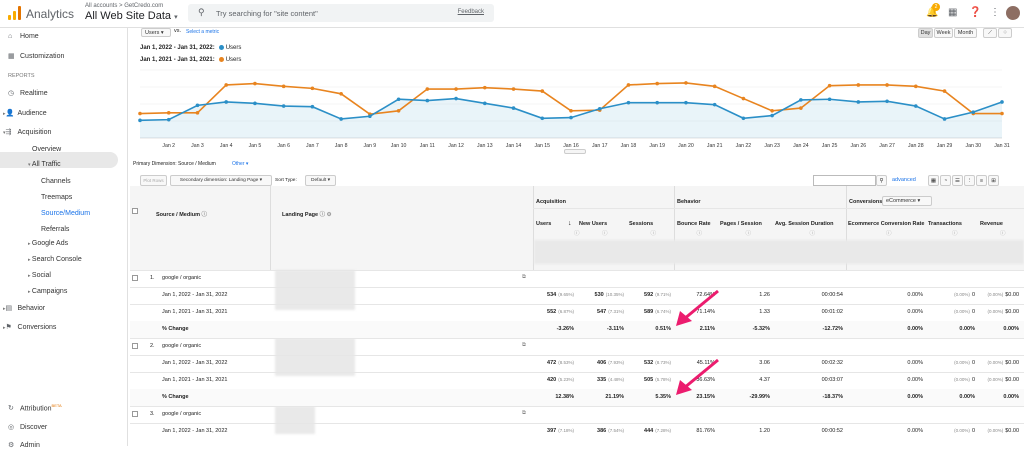  What do you see at coordinates (27, 132) in the screenshot?
I see `sidebar-item-acquisition: ▾⇶ Acquisition` at bounding box center [27, 132].